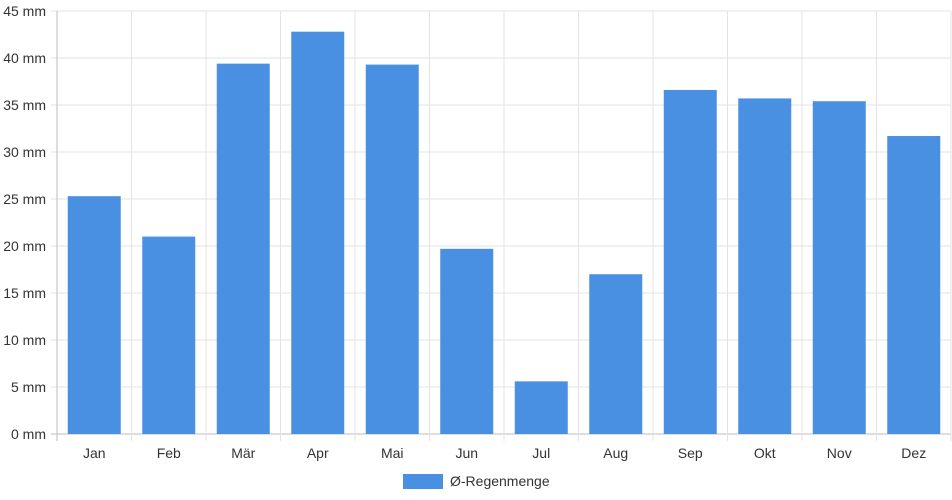 Image resolution: width=952 pixels, height=500 pixels. I want to click on bar-Okt, so click(765, 266).